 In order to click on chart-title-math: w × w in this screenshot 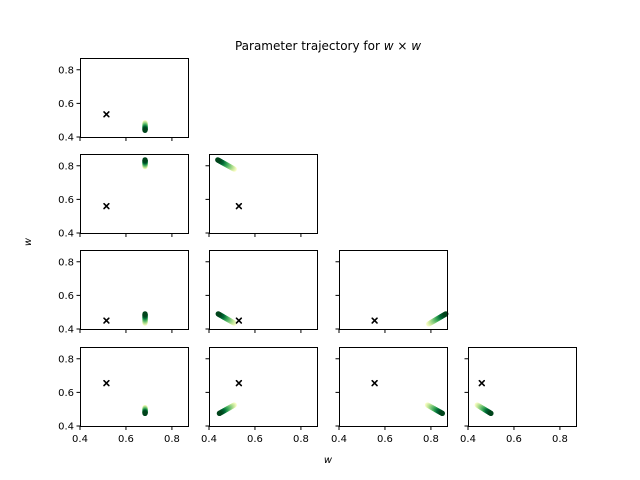, I will do `click(402, 46)`.